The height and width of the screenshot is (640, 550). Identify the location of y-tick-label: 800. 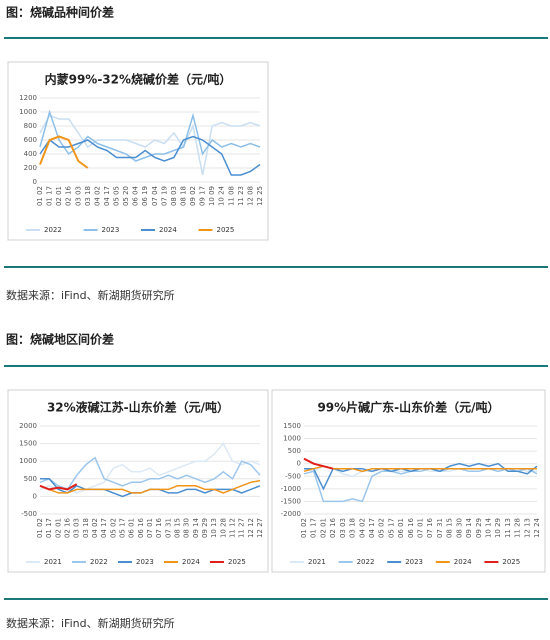
(30, 126).